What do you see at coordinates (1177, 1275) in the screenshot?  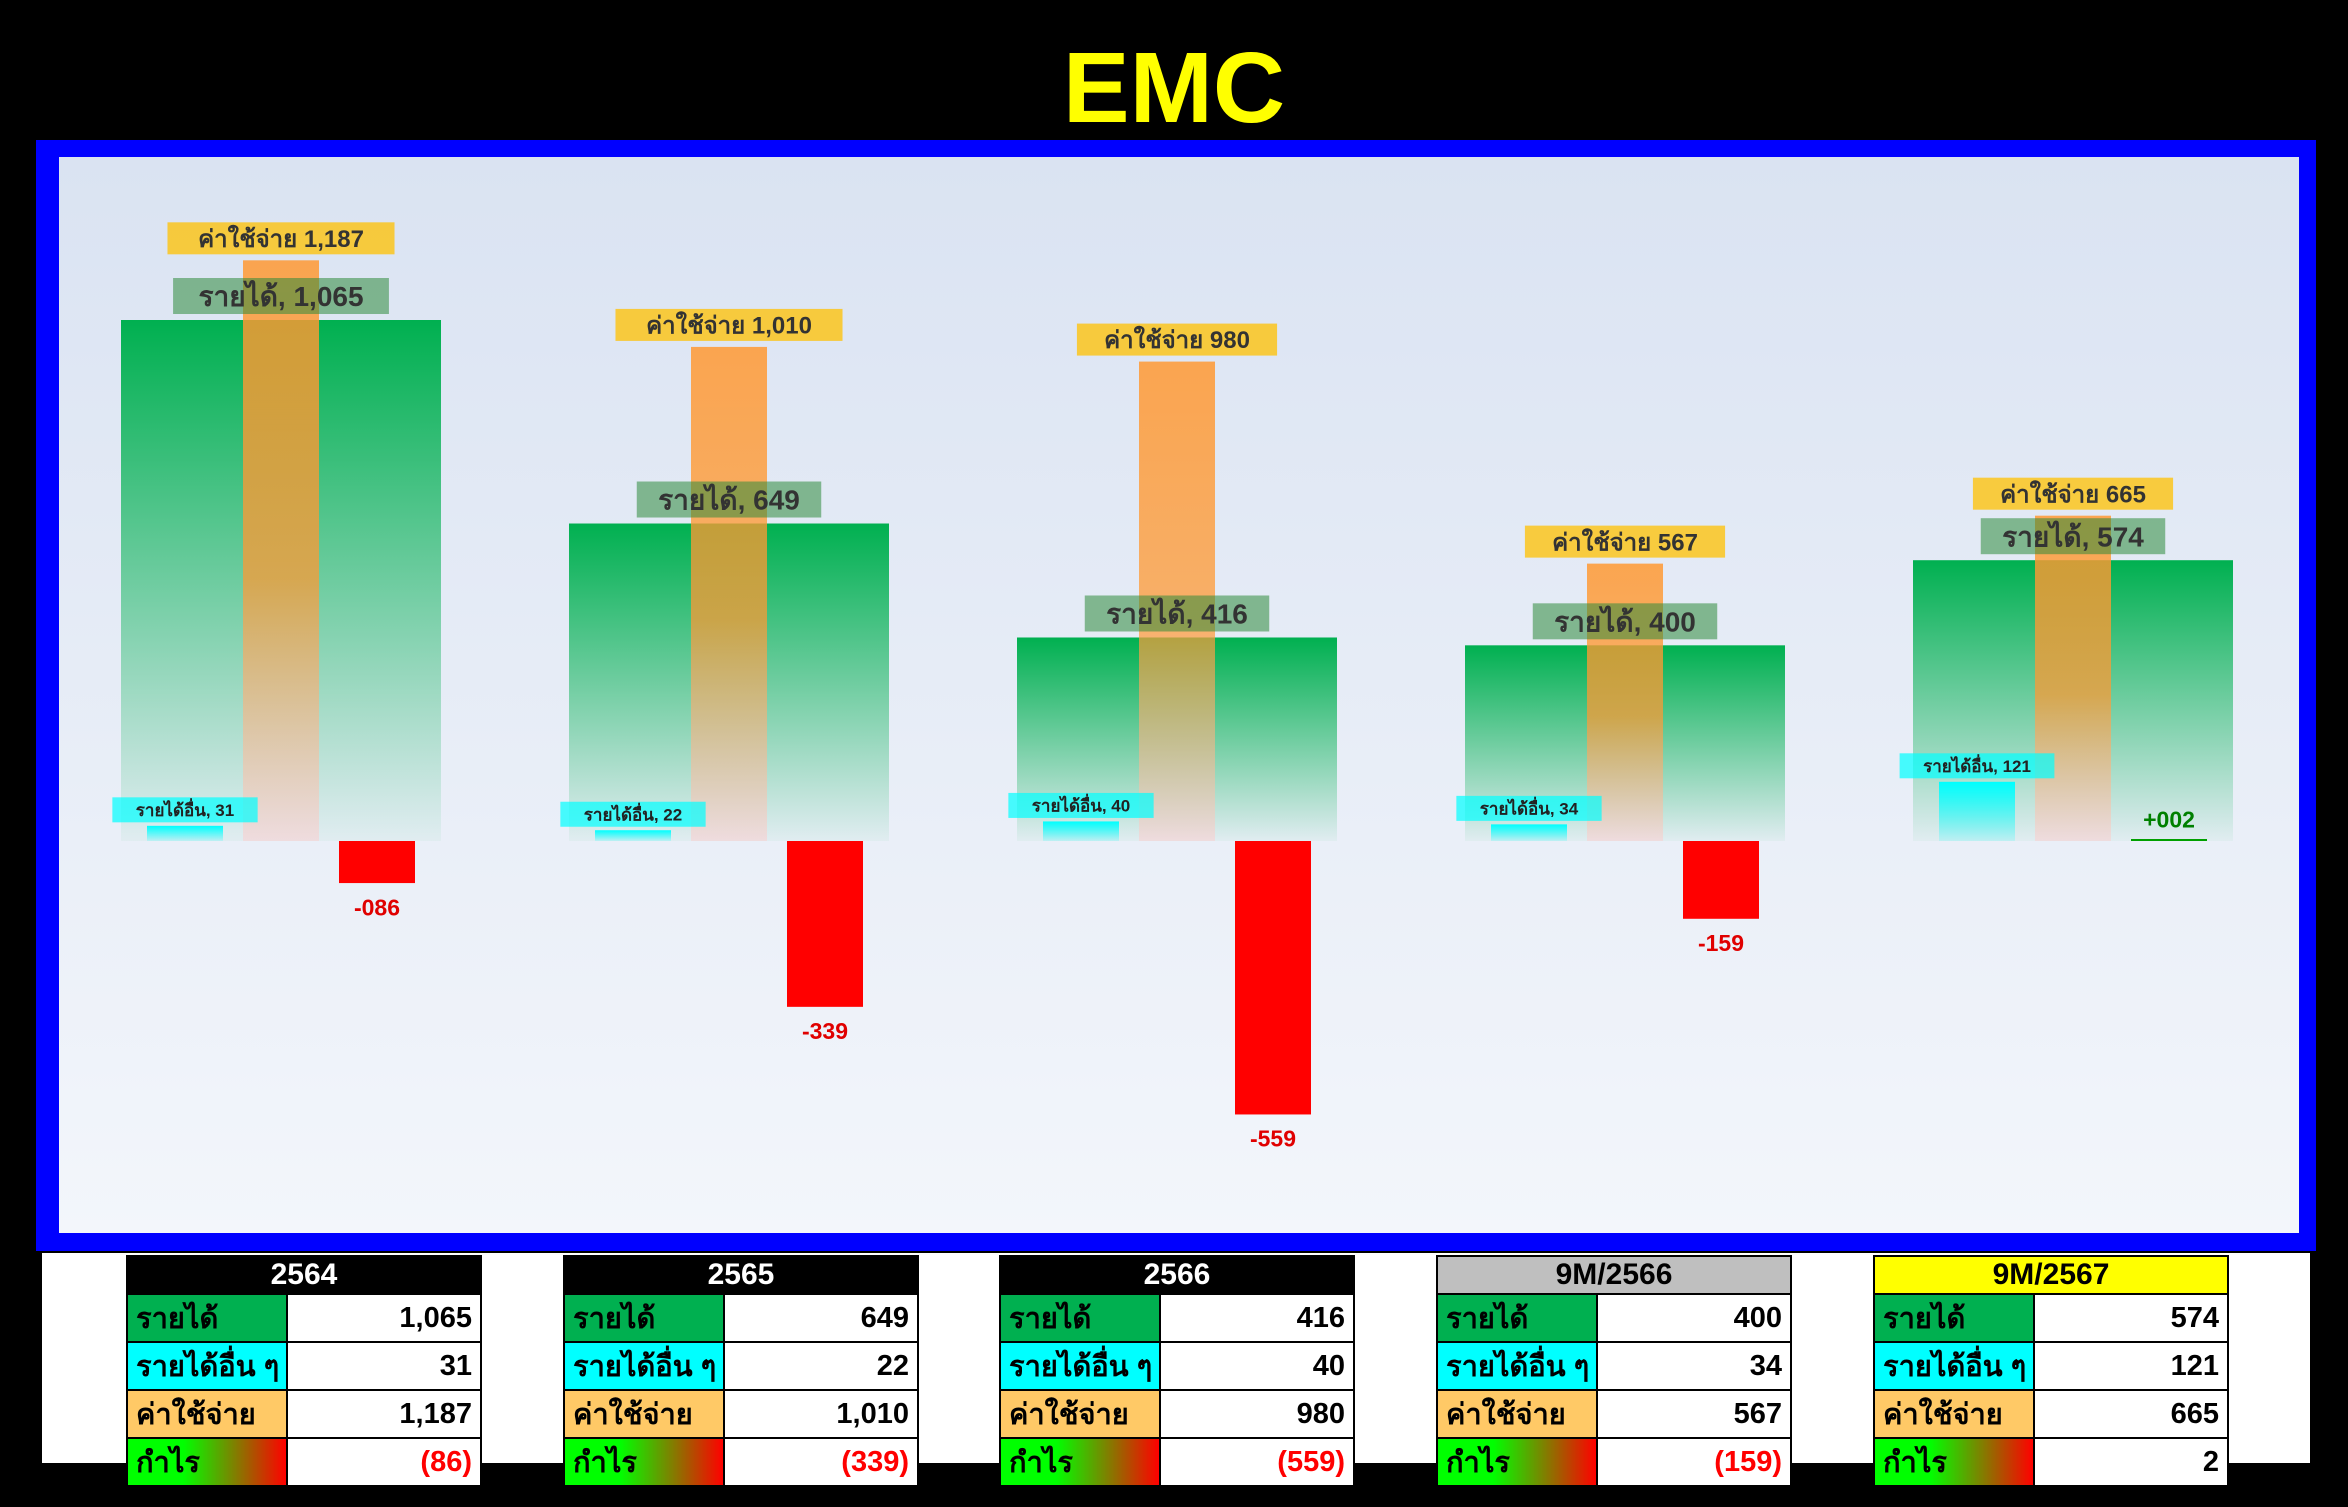 I see `table-header: 2566` at bounding box center [1177, 1275].